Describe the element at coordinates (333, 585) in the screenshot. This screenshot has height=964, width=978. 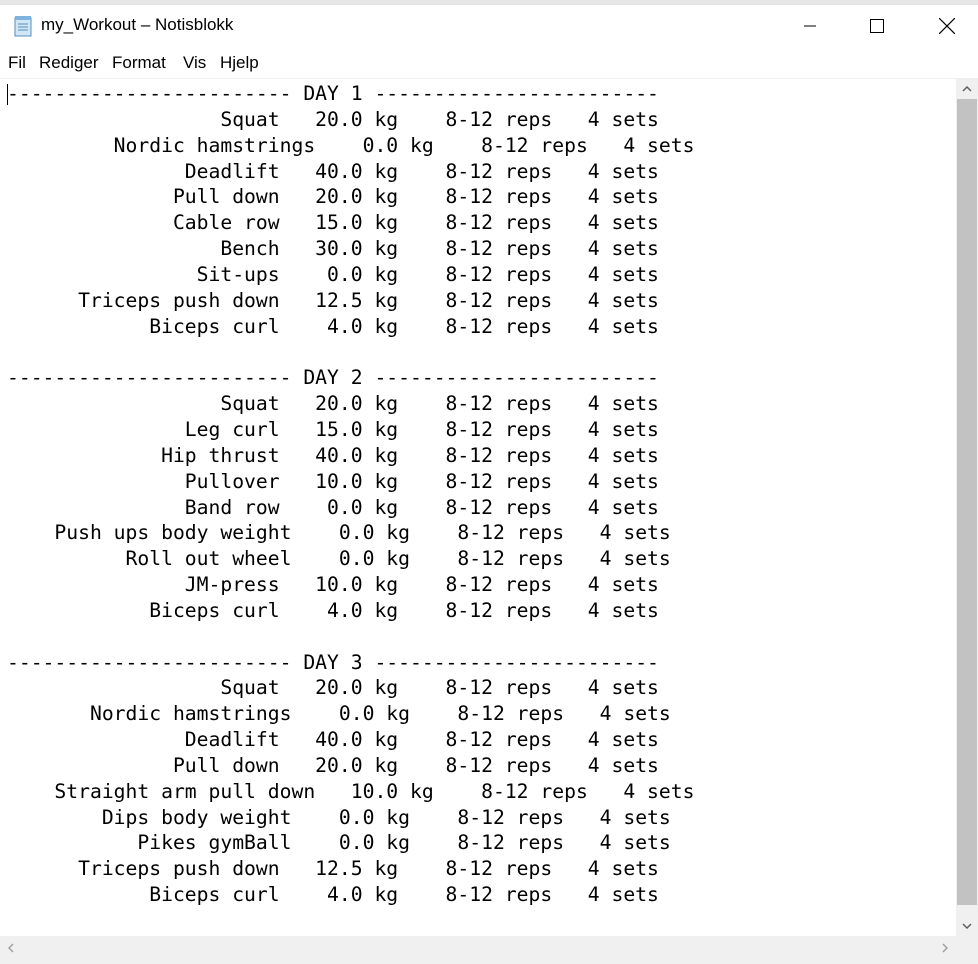
I see `text-line: JM-press 10.0 kg 8-12 reps 4 sets` at that location.